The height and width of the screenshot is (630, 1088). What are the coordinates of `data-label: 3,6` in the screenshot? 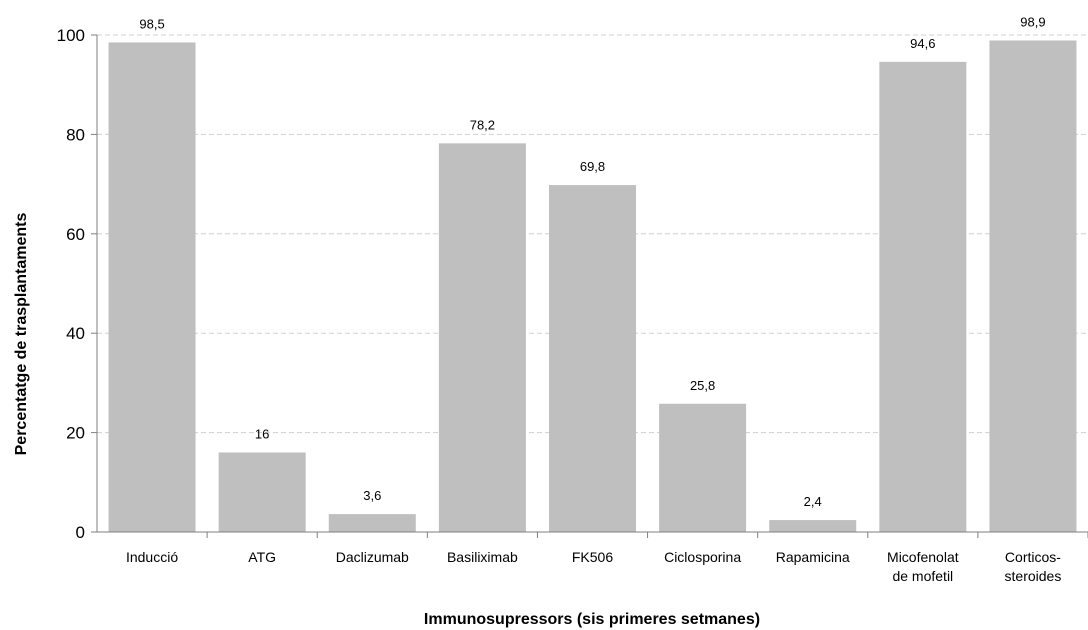 It's located at (372, 495).